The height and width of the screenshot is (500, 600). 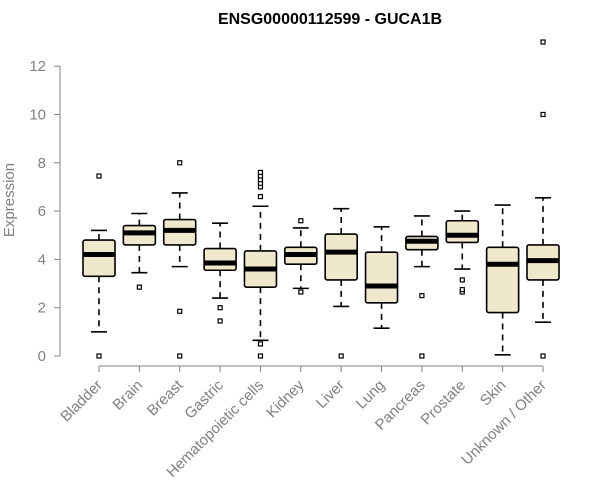 I want to click on box-liver, so click(x=341, y=283).